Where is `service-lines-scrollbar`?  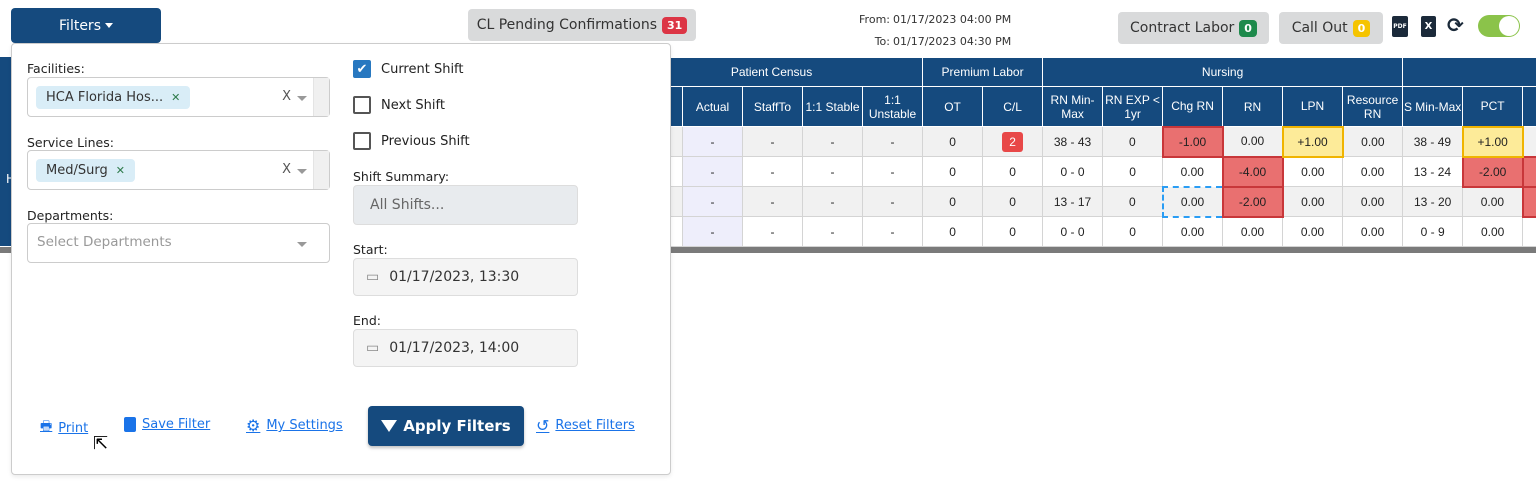
service-lines-scrollbar is located at coordinates (321, 170).